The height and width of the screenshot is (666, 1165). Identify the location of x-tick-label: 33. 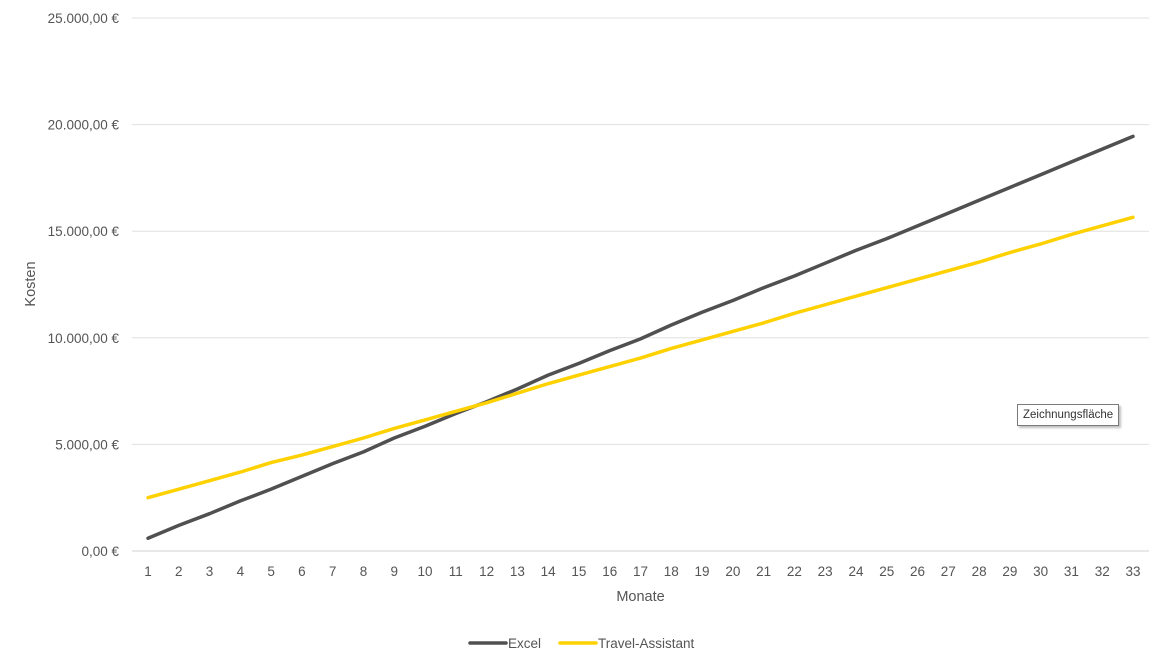
(1132, 571).